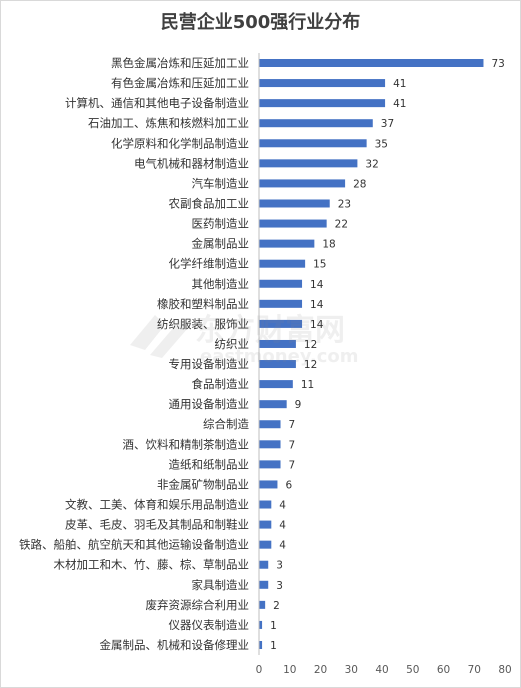 This screenshot has width=521, height=688. I want to click on category-label: 石油加工、炼焦和核燃料加工业, so click(168, 123).